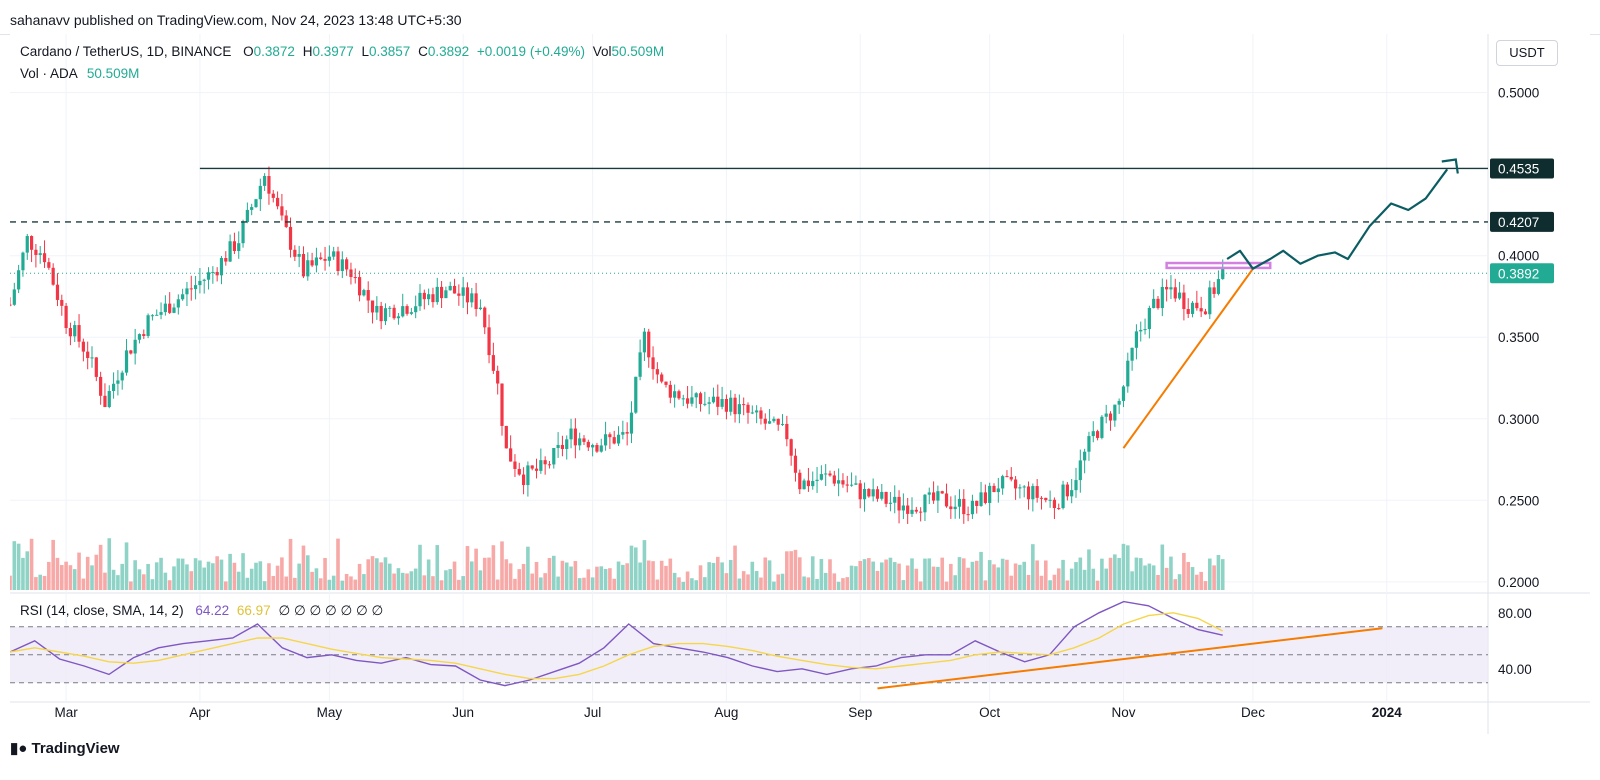  Describe the element at coordinates (200, 712) in the screenshot. I see `x-tick-label: Apr` at that location.